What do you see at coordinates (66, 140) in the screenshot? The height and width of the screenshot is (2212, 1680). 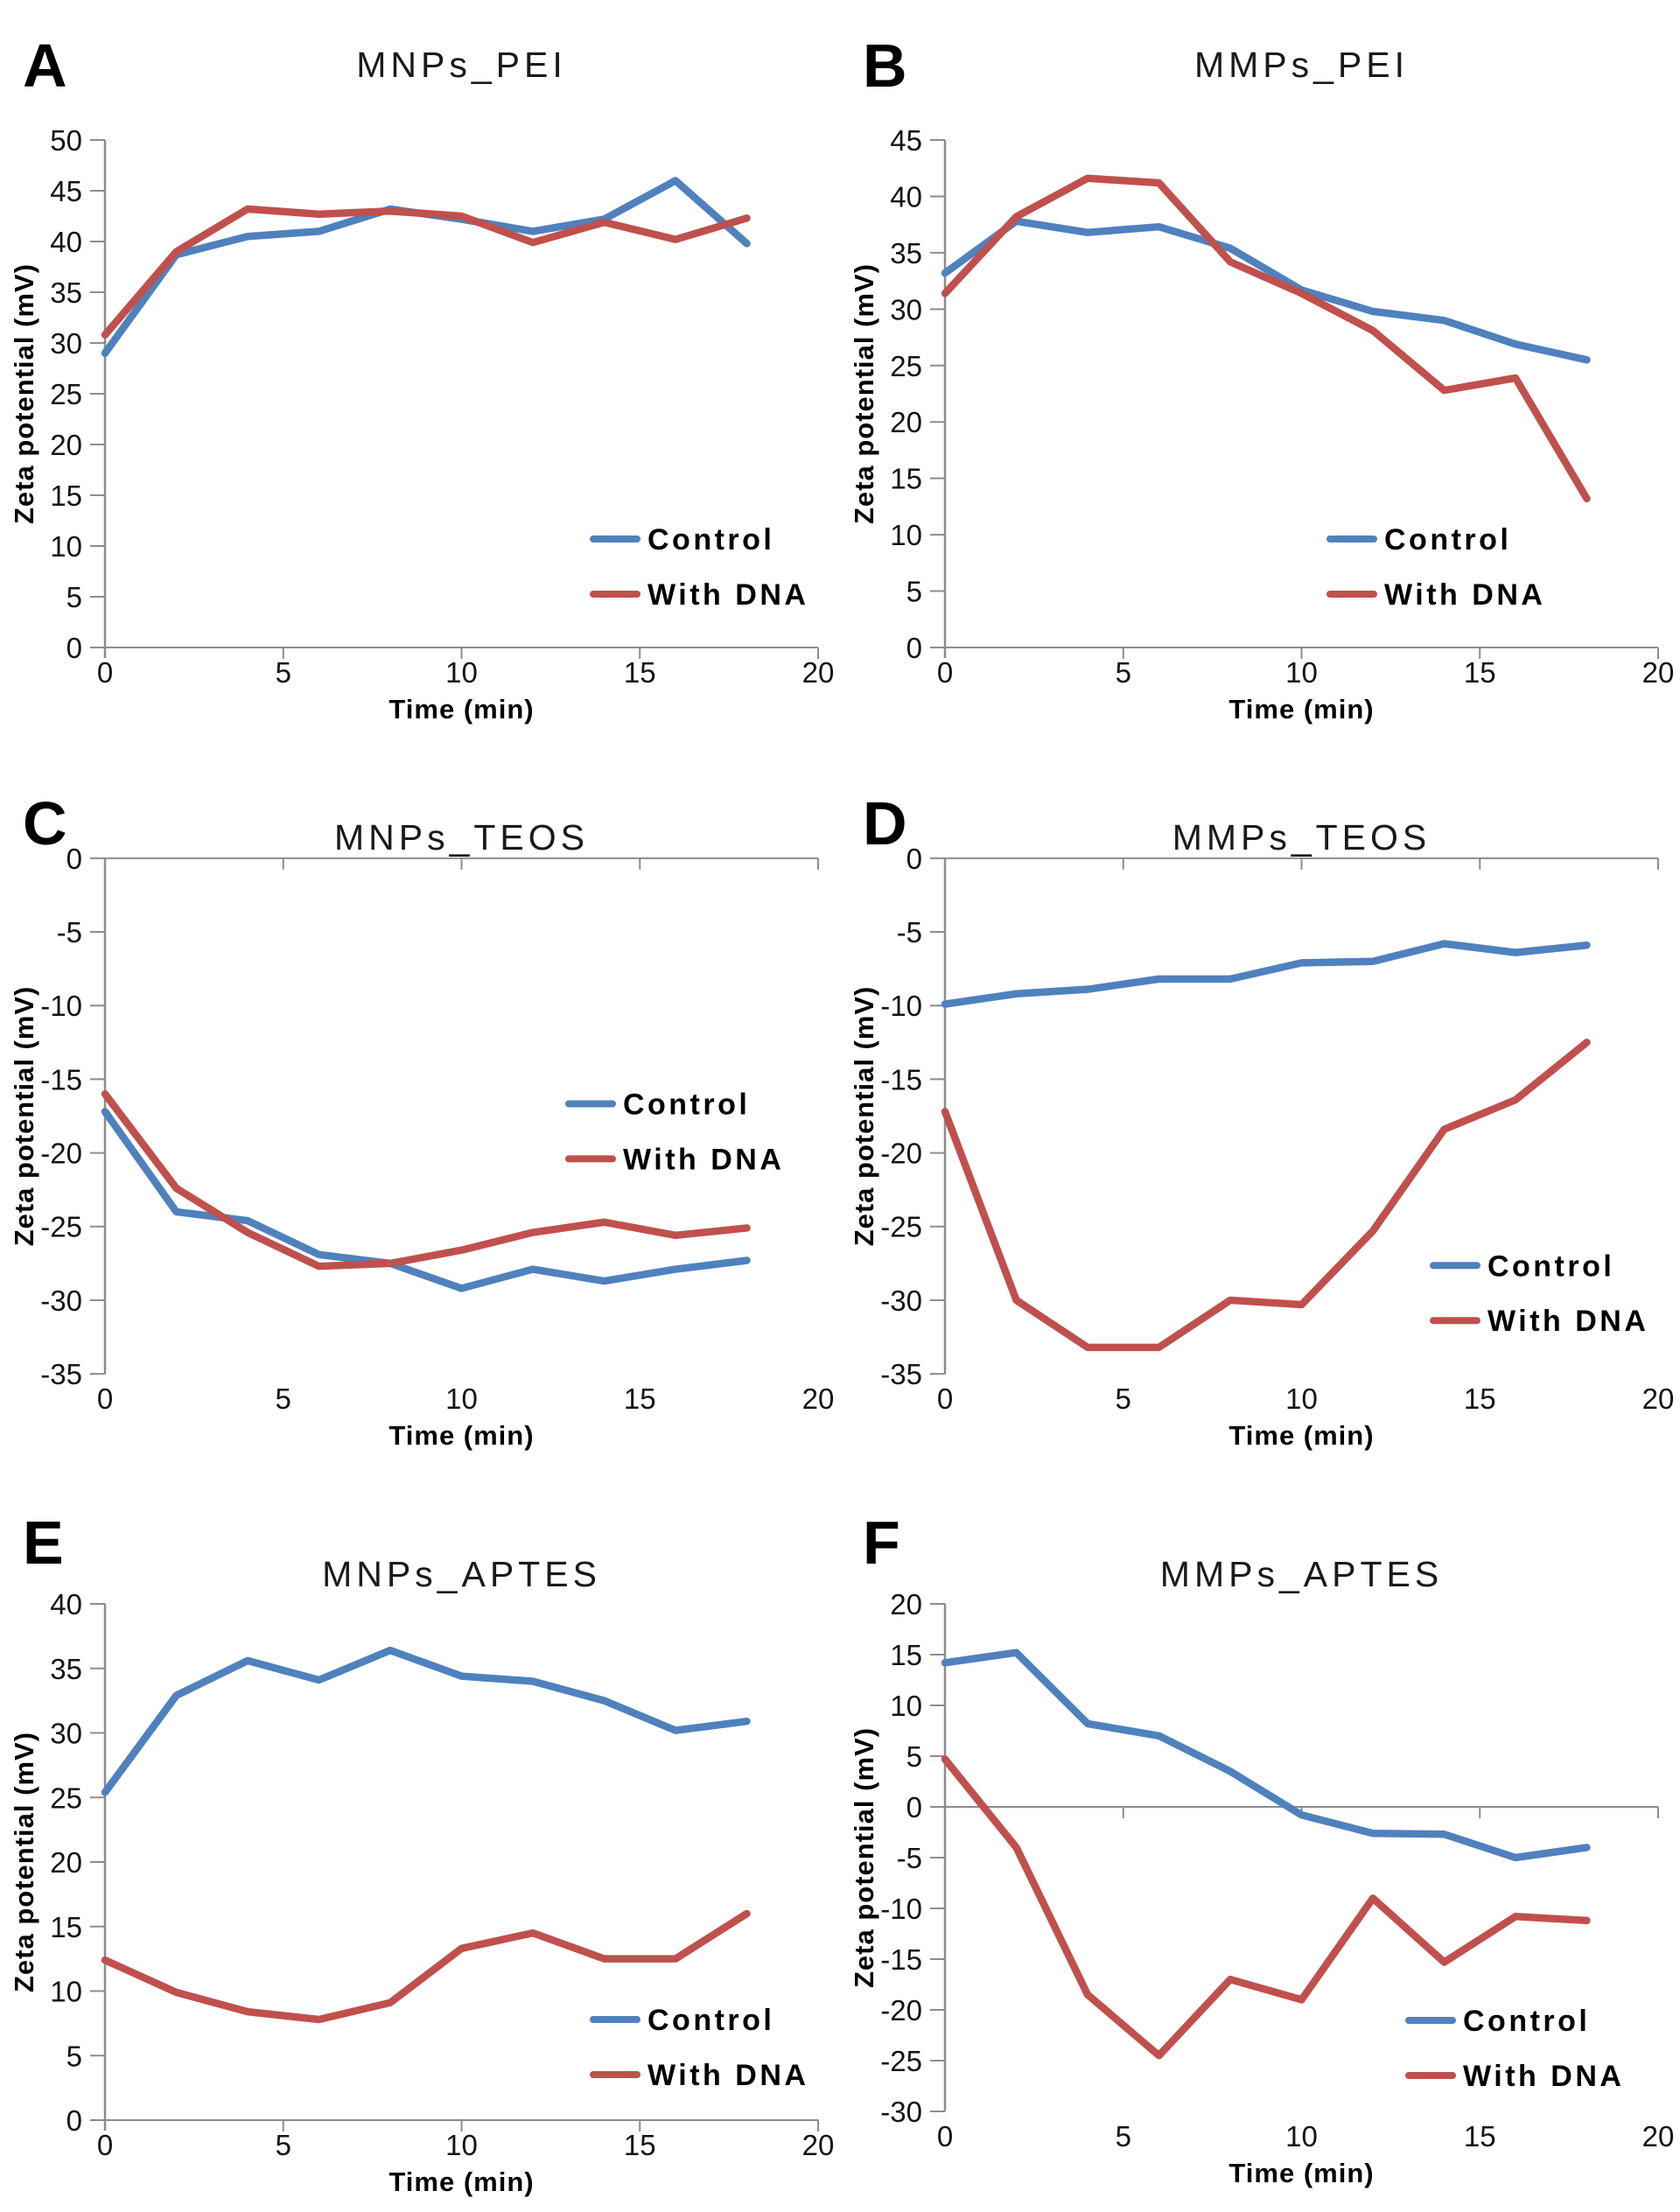 I see `y-tick-label: 50` at bounding box center [66, 140].